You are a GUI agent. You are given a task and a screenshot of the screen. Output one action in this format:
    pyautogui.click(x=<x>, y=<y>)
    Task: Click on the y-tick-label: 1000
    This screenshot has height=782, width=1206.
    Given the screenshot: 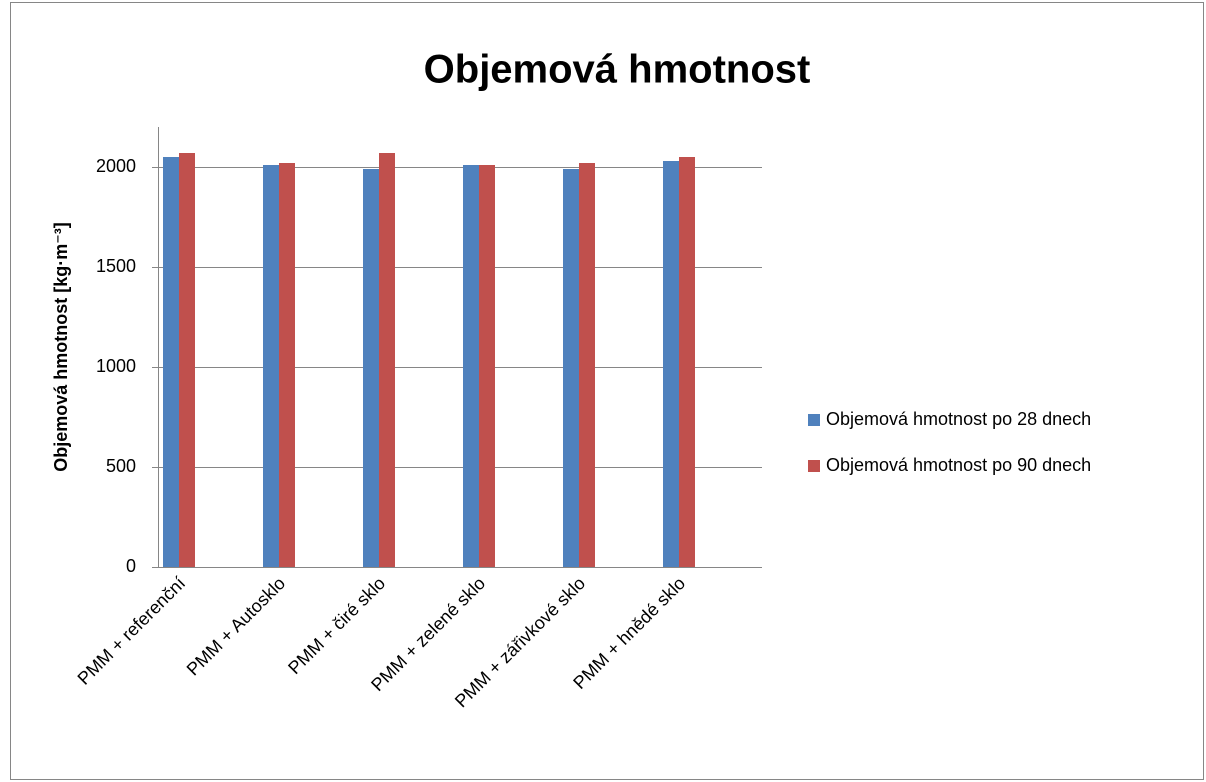 What is the action you would take?
    pyautogui.click(x=116, y=366)
    